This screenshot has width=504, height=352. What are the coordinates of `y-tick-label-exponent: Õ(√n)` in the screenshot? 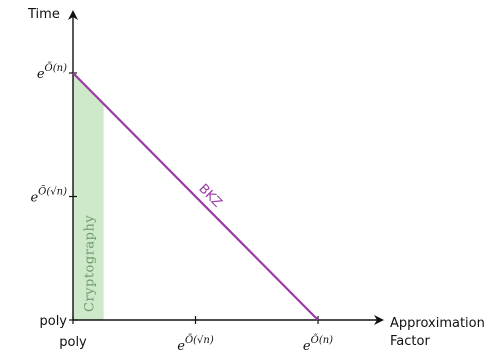 It's located at (52, 192).